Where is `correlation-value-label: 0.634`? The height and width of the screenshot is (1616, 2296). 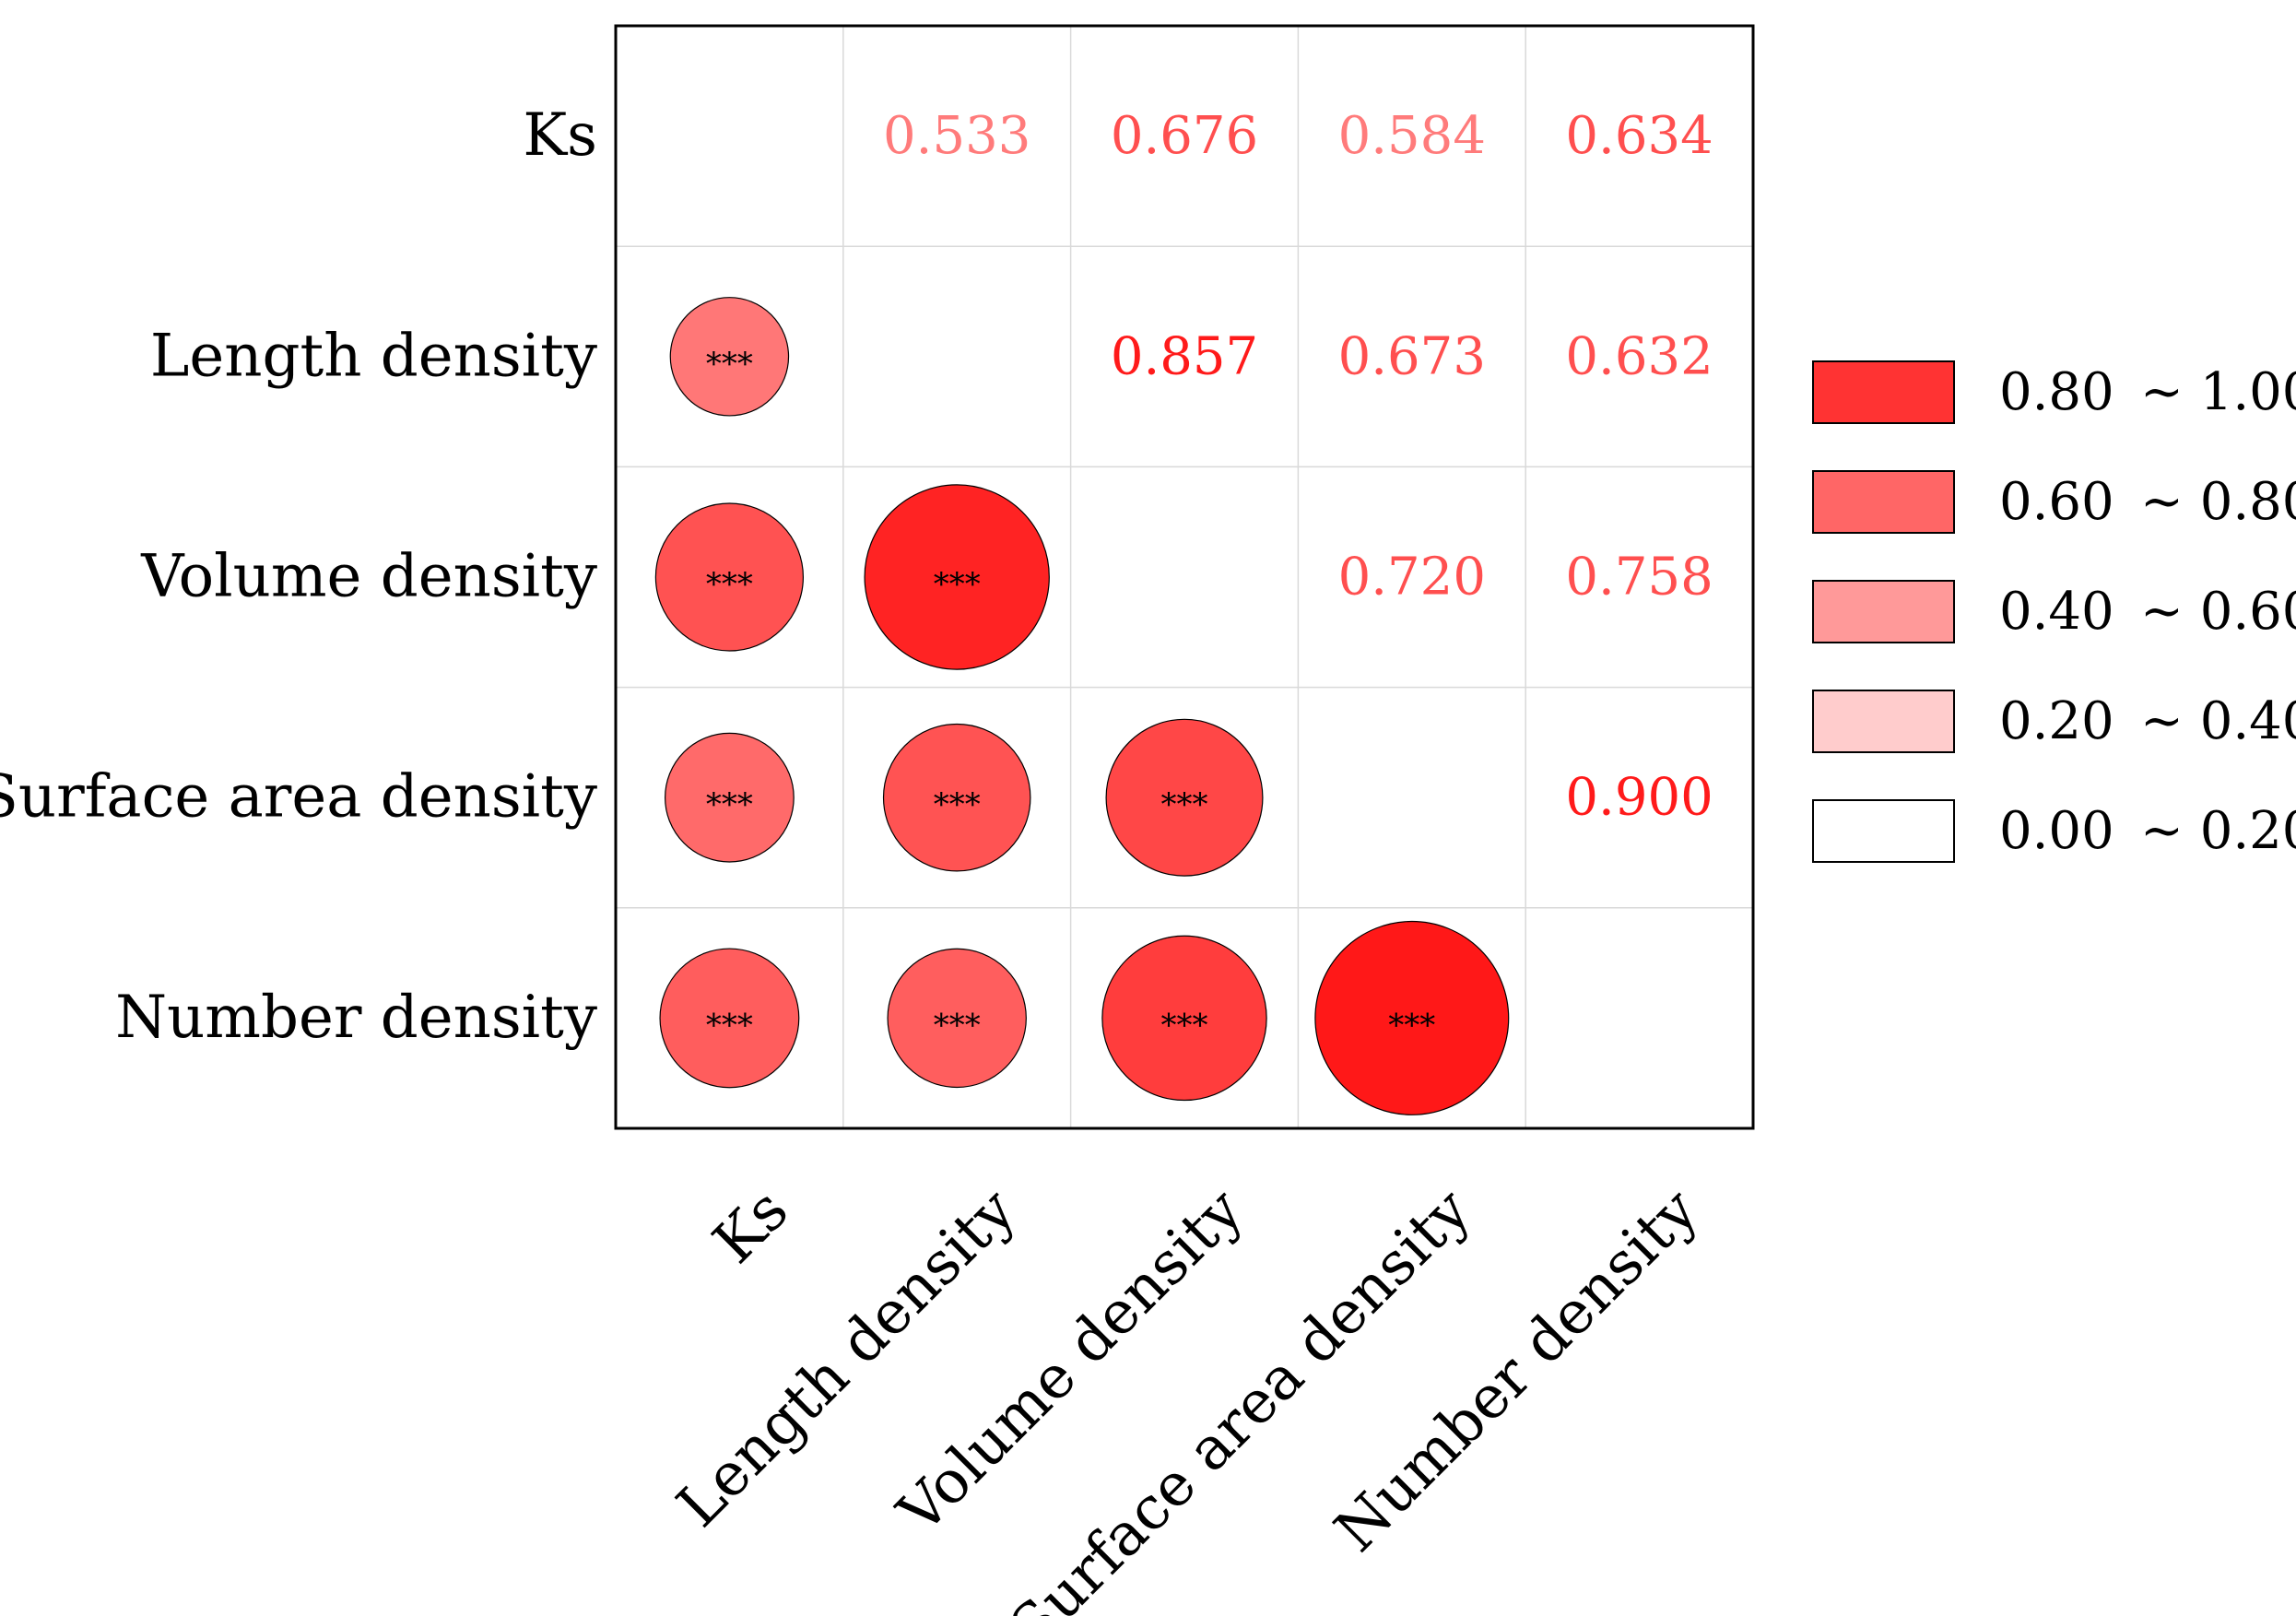
correlation-value-label: 0.634 is located at coordinates (1639, 136).